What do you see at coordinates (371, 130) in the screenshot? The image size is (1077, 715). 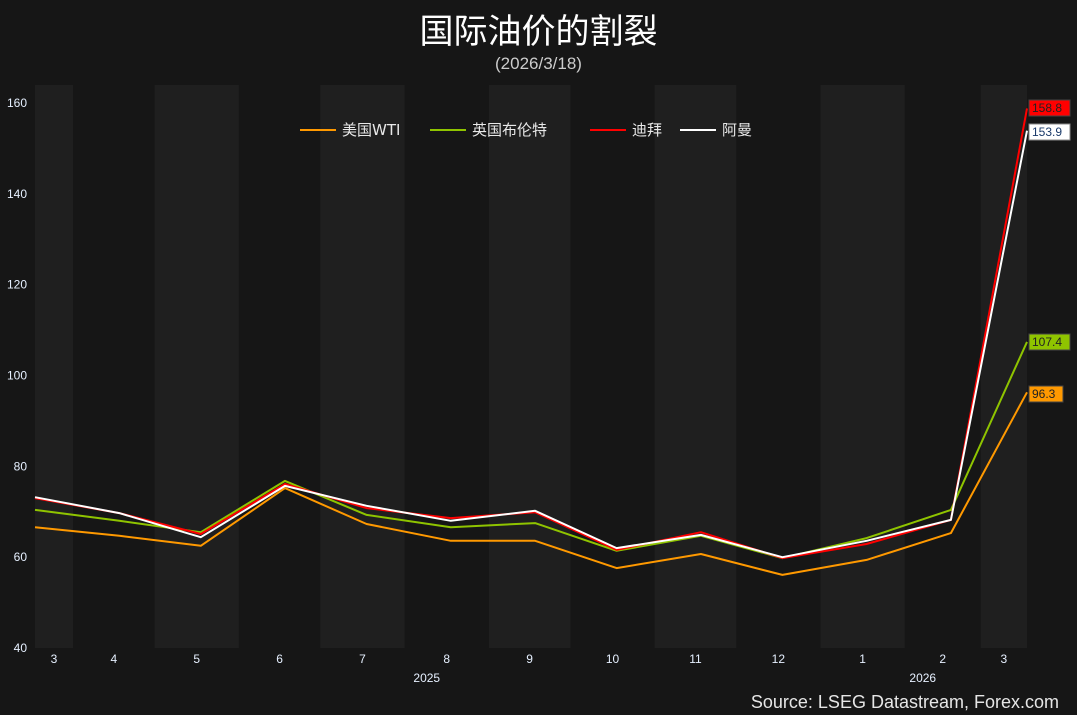 I see `legend-label: 美国WTI` at bounding box center [371, 130].